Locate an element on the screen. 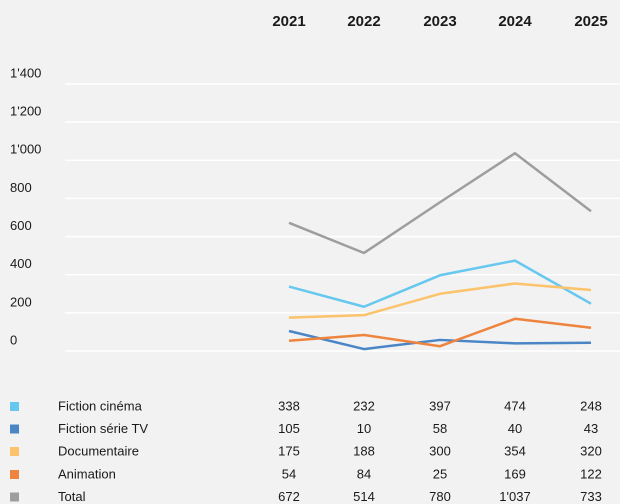 This screenshot has height=504, width=620. table-value: 25 is located at coordinates (440, 473).